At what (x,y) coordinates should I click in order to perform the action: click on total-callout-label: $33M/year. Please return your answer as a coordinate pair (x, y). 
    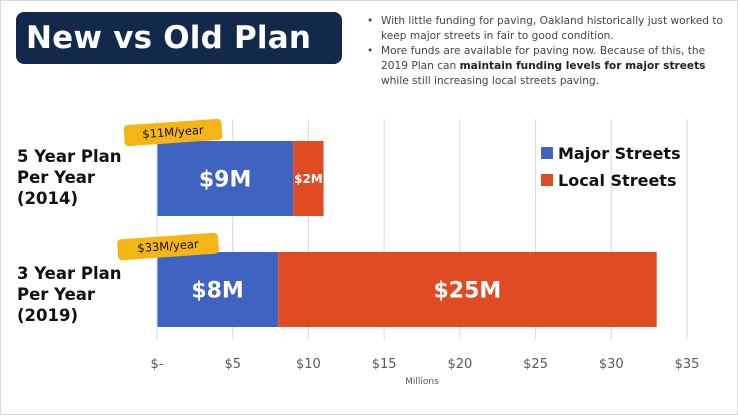
    Looking at the image, I should click on (168, 246).